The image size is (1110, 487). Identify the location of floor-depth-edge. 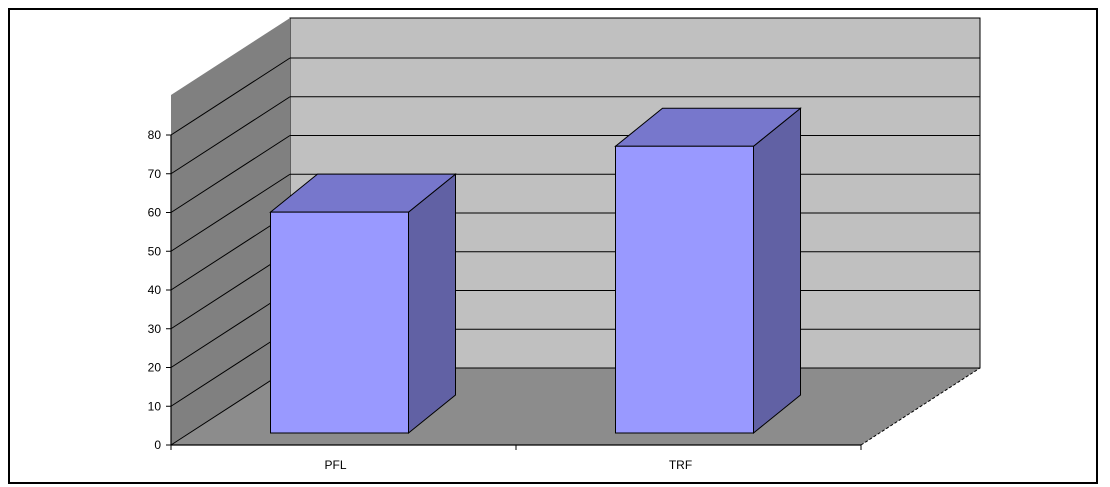
(920, 406).